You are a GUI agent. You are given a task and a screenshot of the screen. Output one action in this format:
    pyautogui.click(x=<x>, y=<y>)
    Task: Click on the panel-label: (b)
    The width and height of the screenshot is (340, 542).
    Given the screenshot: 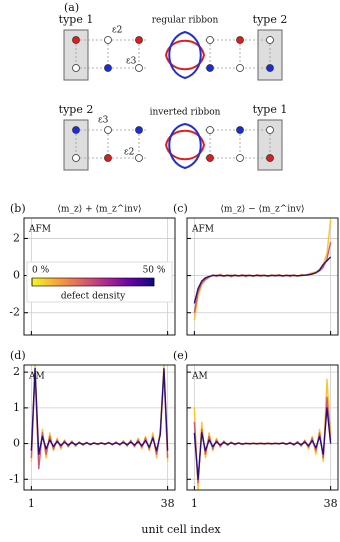 What is the action you would take?
    pyautogui.click(x=18, y=208)
    